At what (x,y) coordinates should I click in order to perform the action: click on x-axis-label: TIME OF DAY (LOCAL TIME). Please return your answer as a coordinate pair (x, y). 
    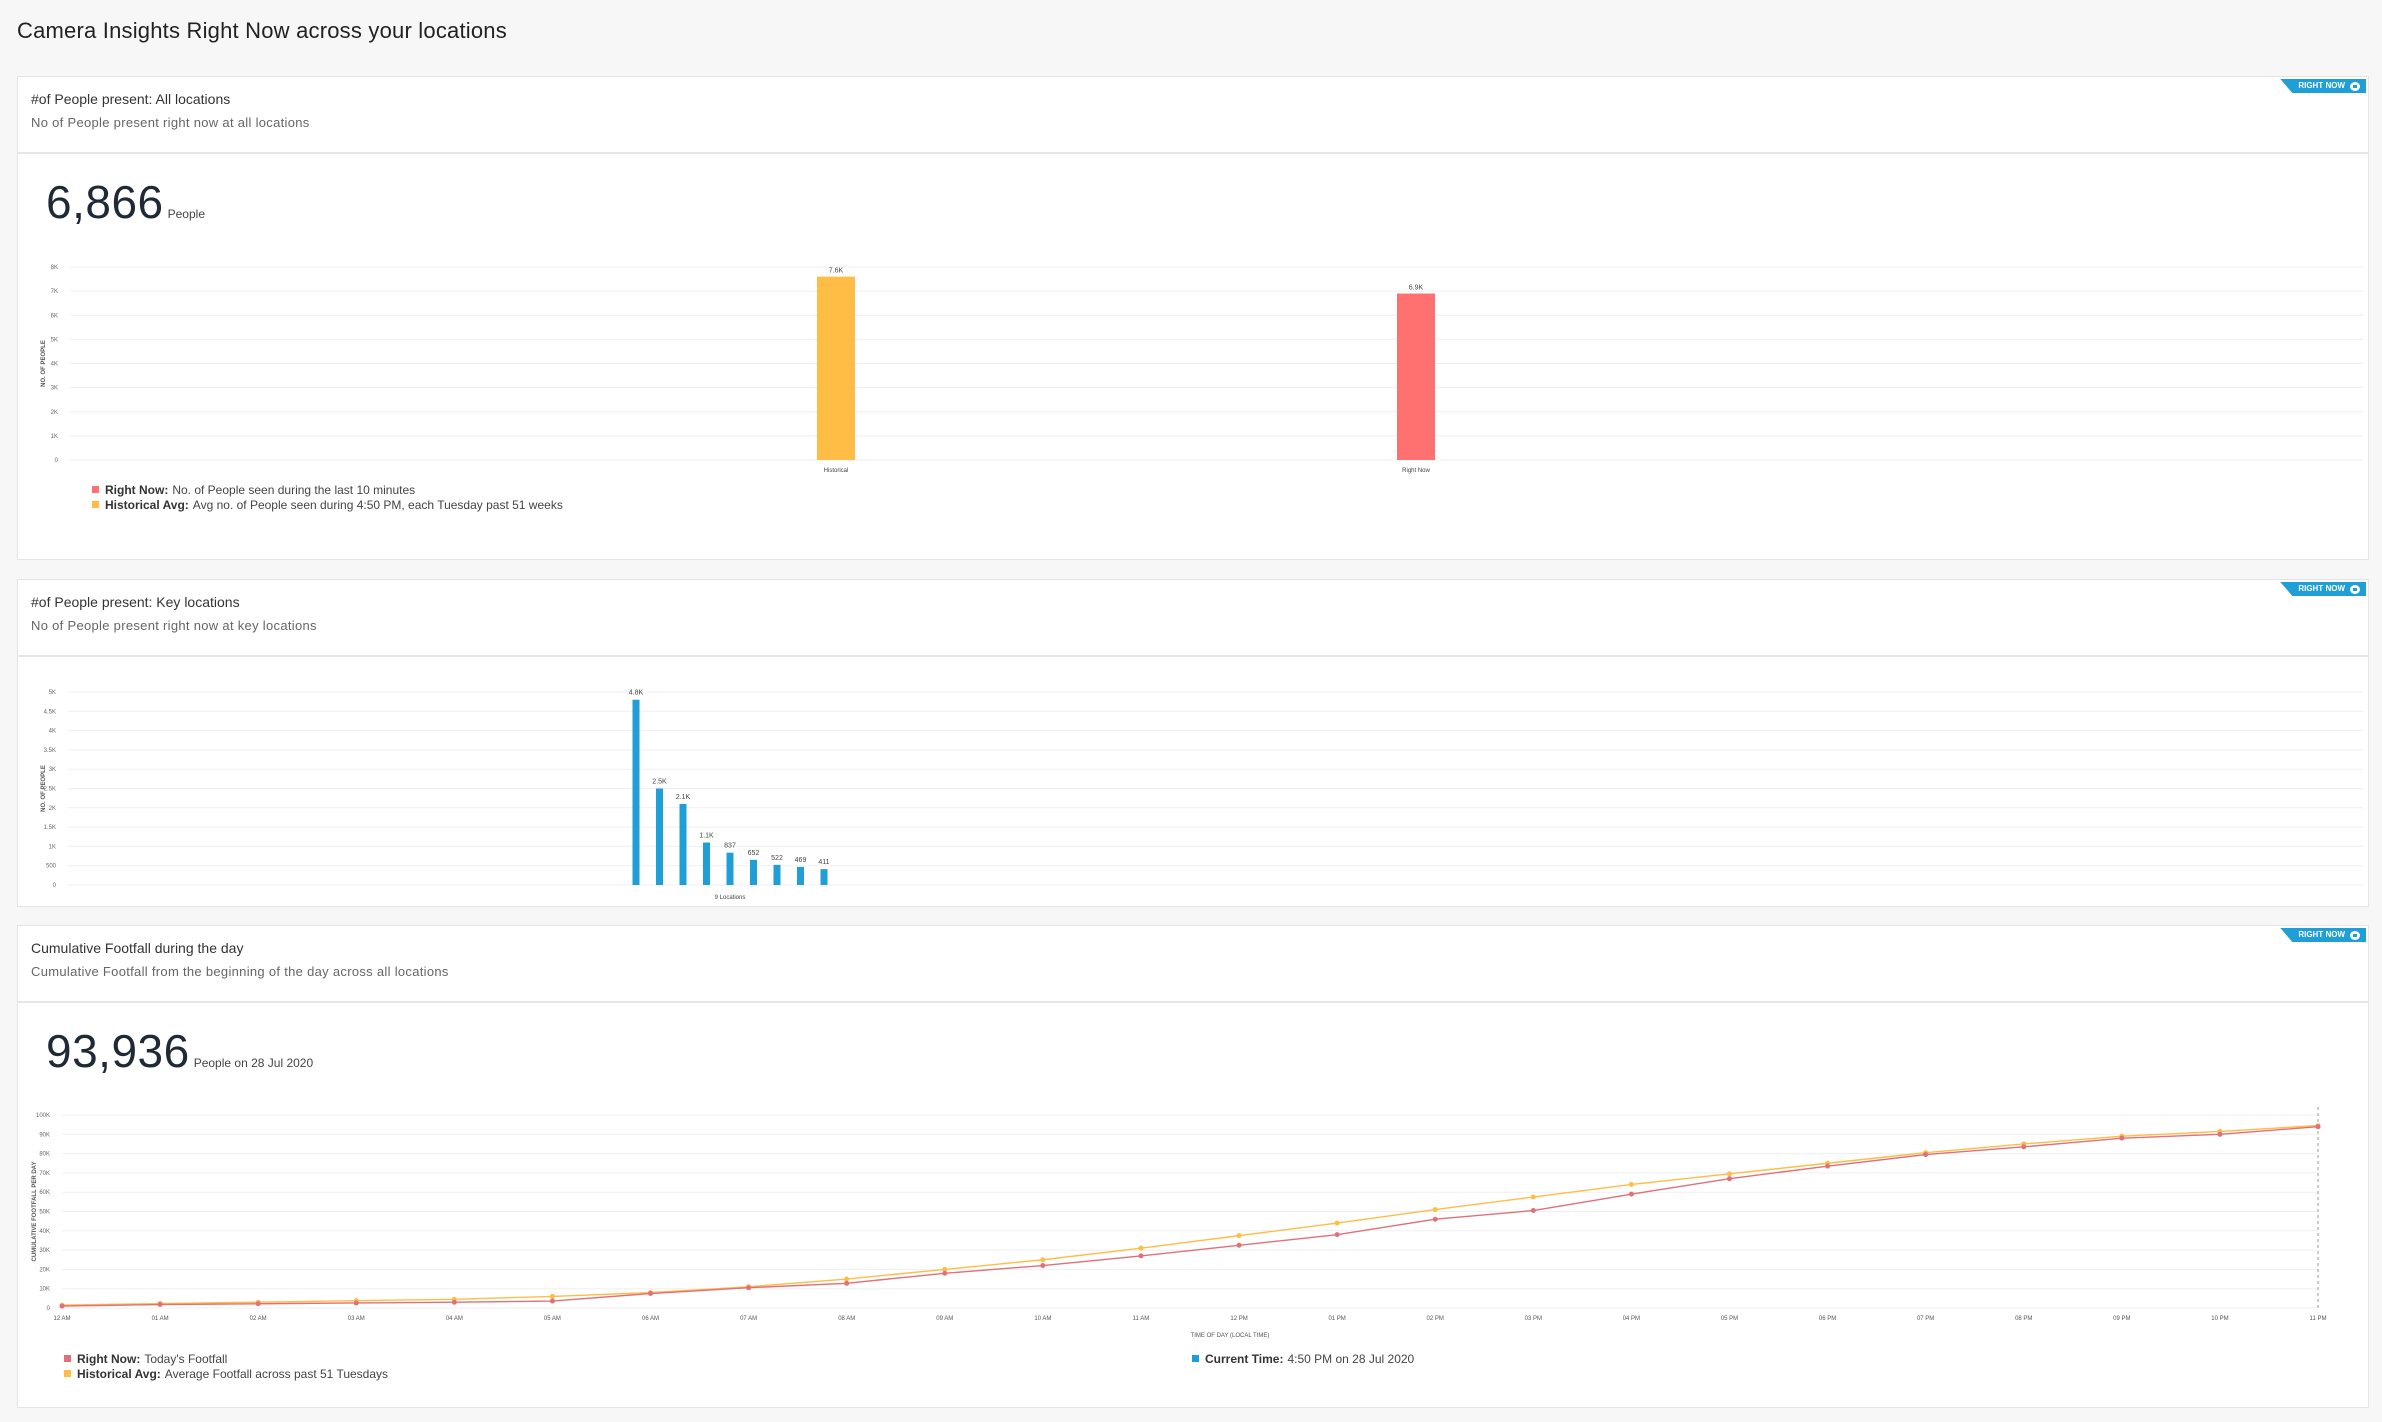
    Looking at the image, I should click on (1230, 1336).